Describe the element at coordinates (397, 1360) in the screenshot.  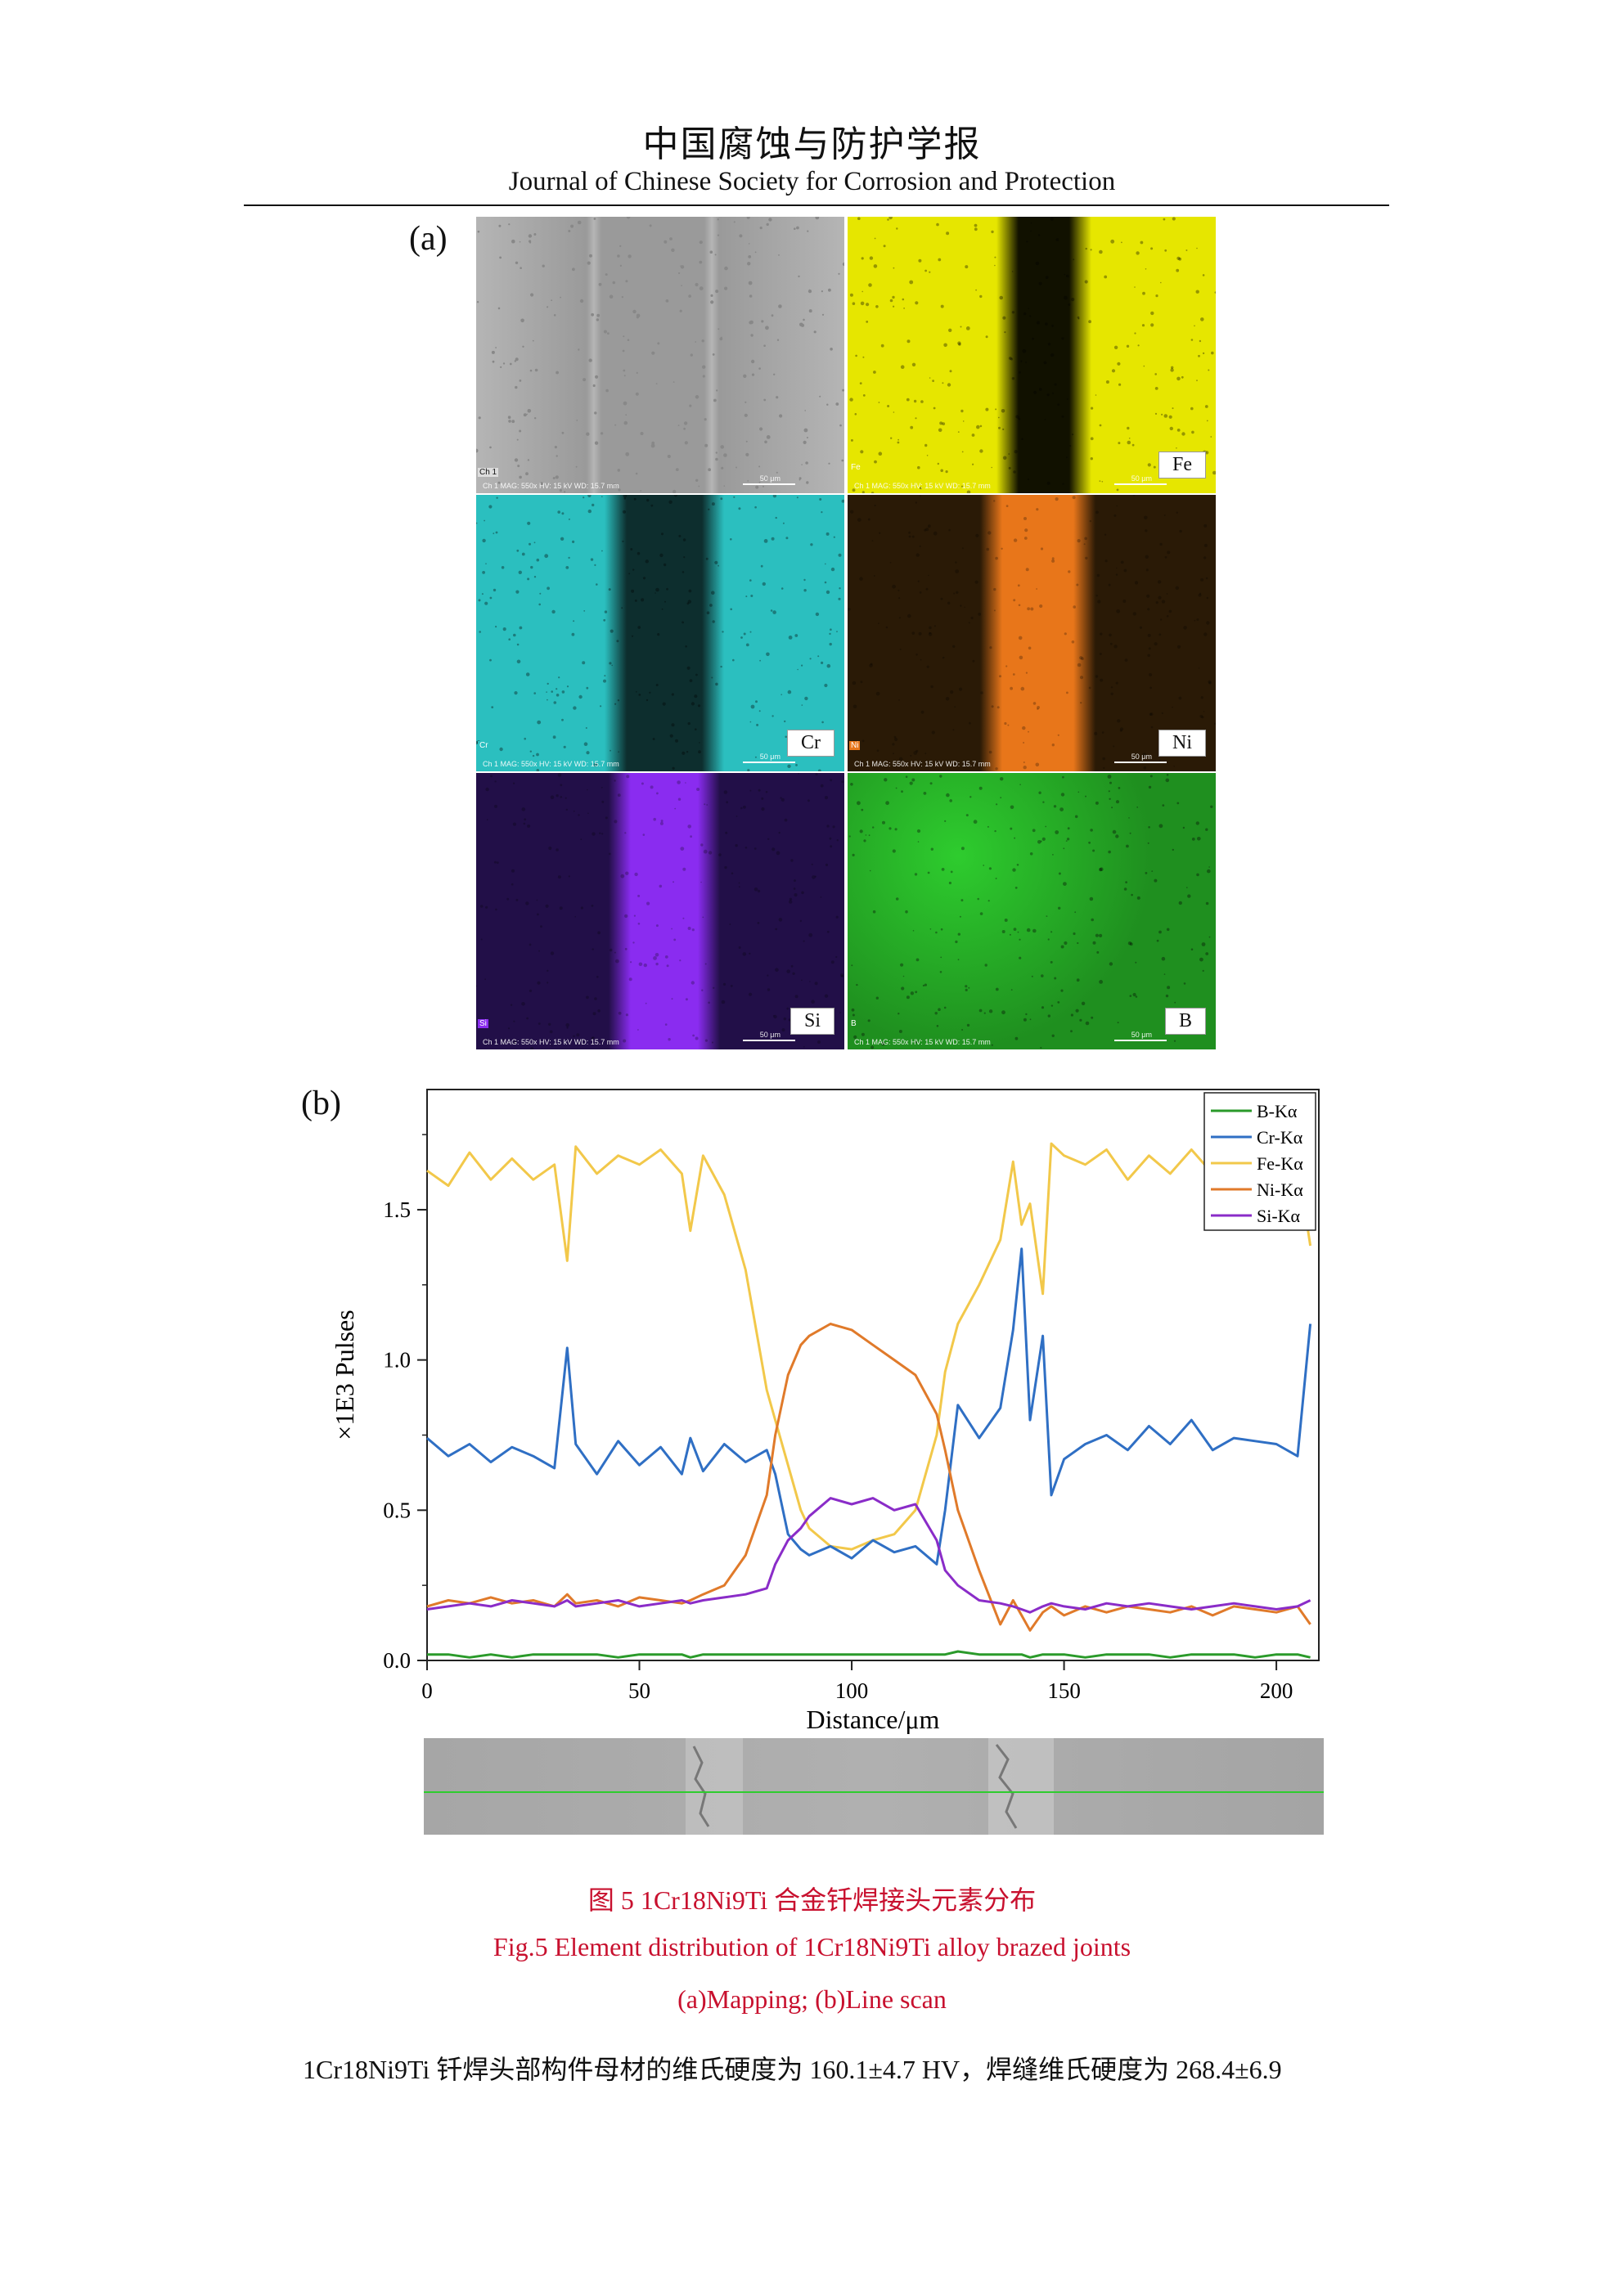
I see `y-tick-label: 1.0` at that location.